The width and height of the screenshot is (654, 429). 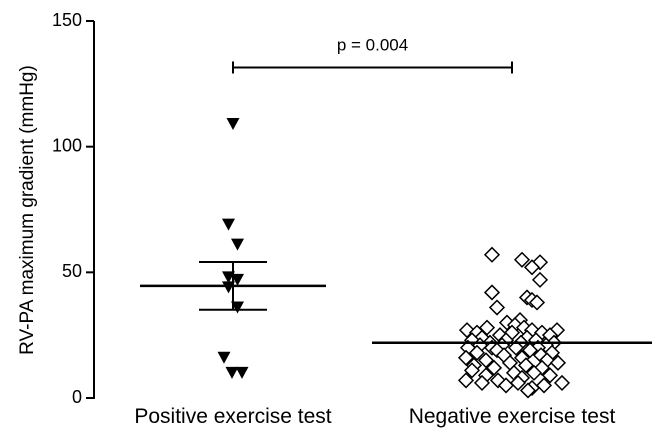 What do you see at coordinates (67, 145) in the screenshot?
I see `y-tick-label: 100` at bounding box center [67, 145].